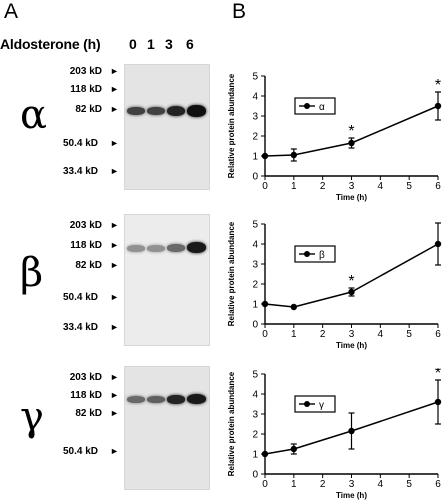 The image size is (446, 500). What do you see at coordinates (167, 280) in the screenshot?
I see `western-blot-beta` at bounding box center [167, 280].